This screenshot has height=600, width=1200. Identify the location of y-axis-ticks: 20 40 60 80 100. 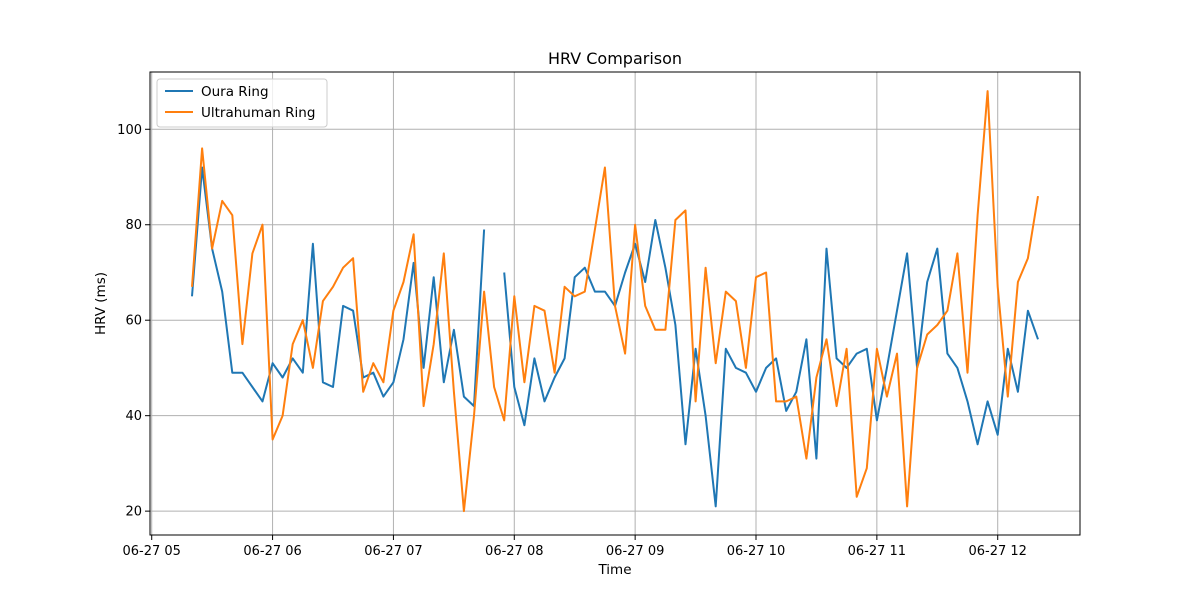
(133, 321).